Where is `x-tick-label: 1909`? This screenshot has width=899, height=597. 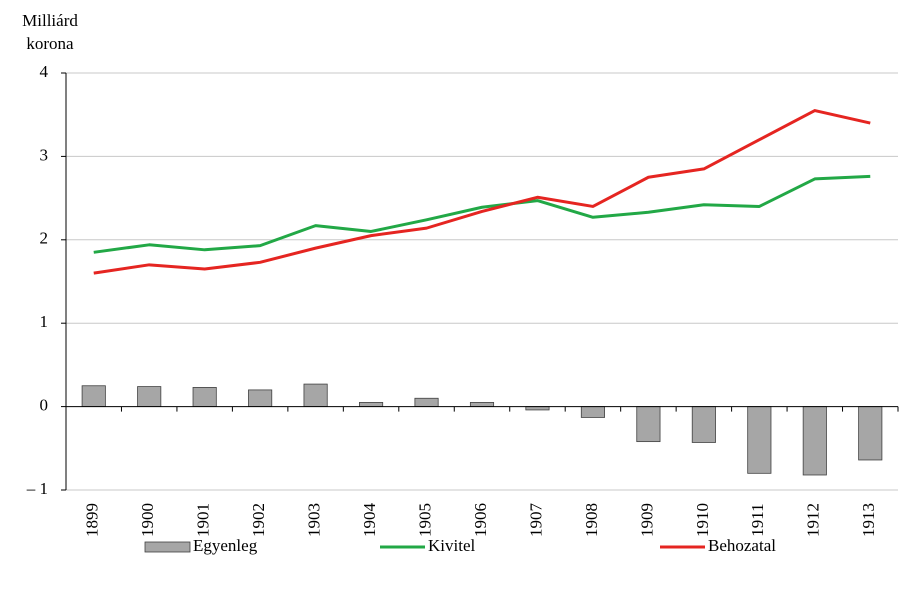 x-tick-label: 1909 is located at coordinates (646, 520).